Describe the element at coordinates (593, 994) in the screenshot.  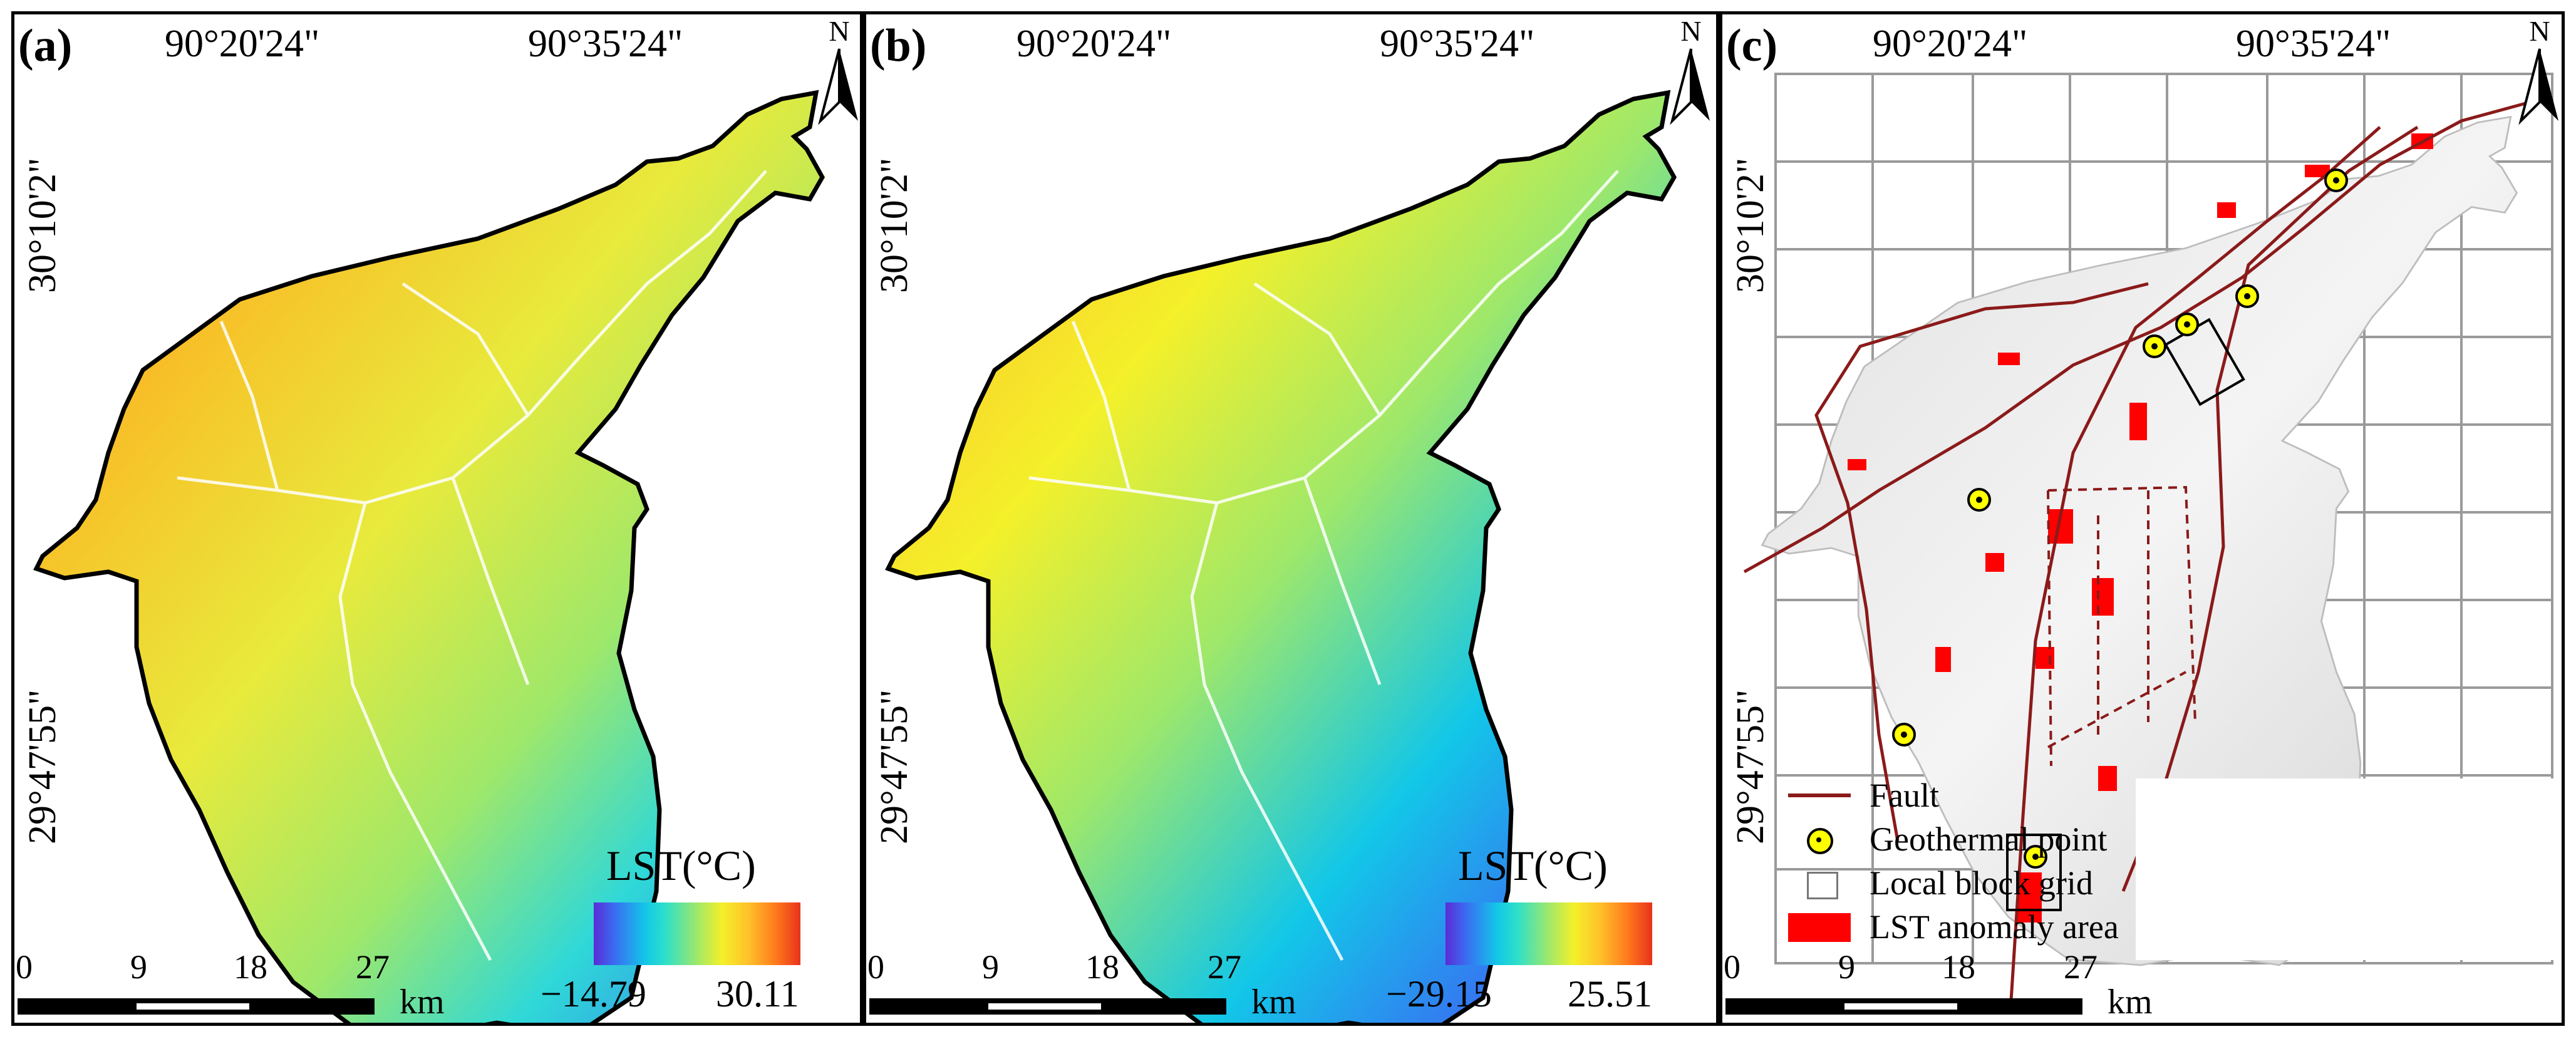
I see `legend-min: −14.79` at that location.